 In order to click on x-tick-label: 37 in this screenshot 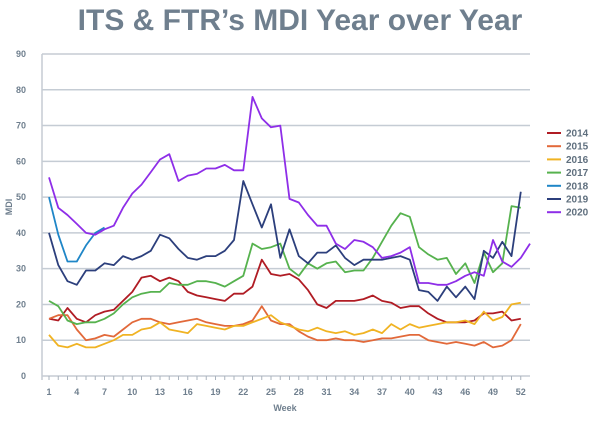, I will do `click(382, 392)`.